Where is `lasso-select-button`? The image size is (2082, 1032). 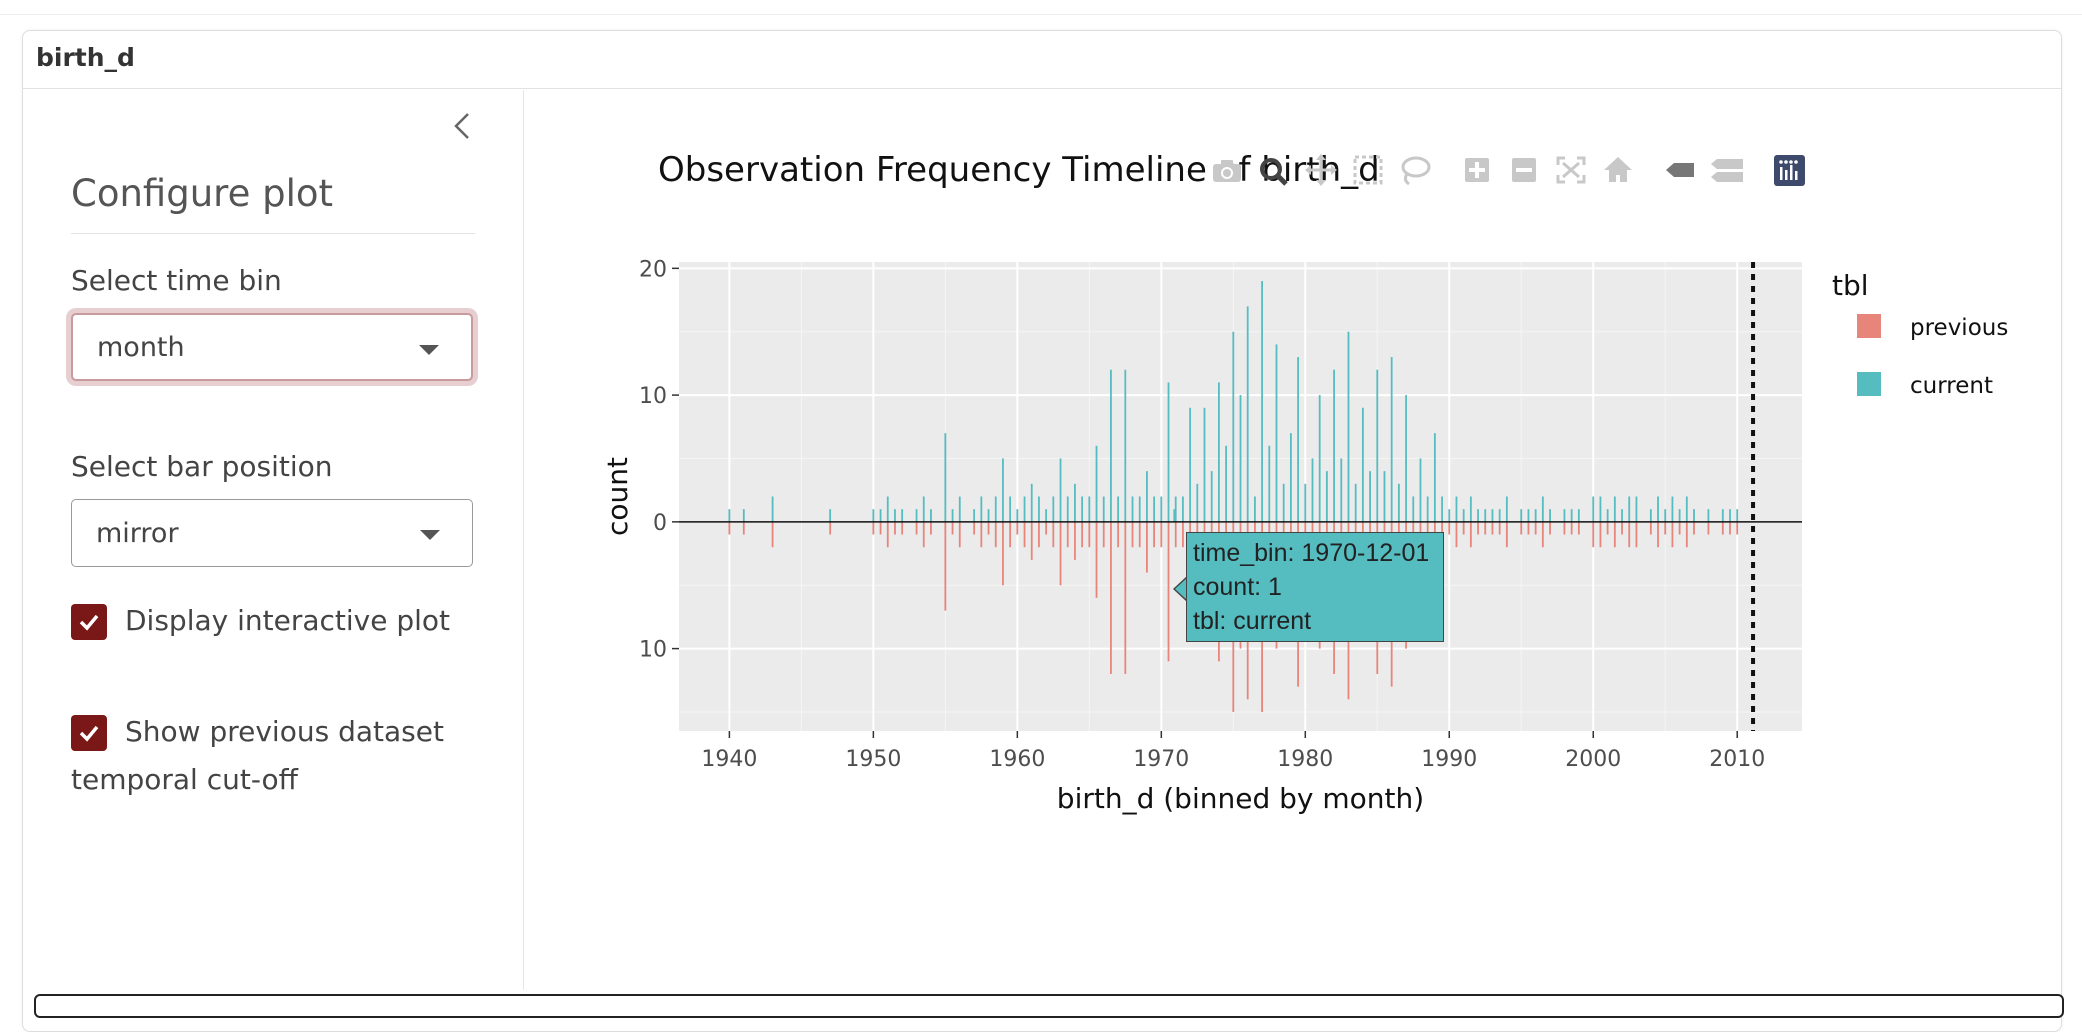 lasso-select-button is located at coordinates (1415, 170).